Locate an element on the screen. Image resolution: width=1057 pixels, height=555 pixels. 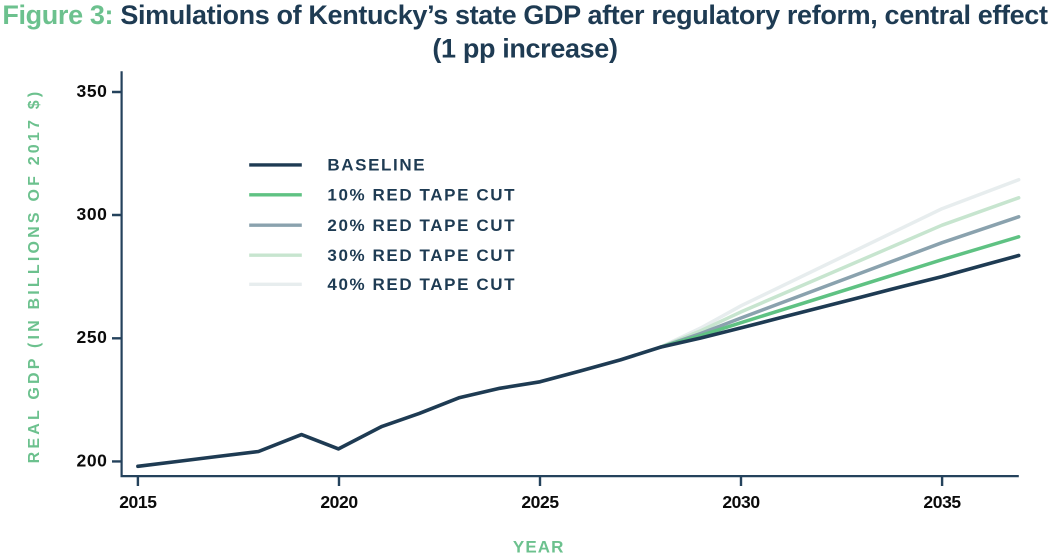
svg-text: 350 is located at coordinates (92, 91).